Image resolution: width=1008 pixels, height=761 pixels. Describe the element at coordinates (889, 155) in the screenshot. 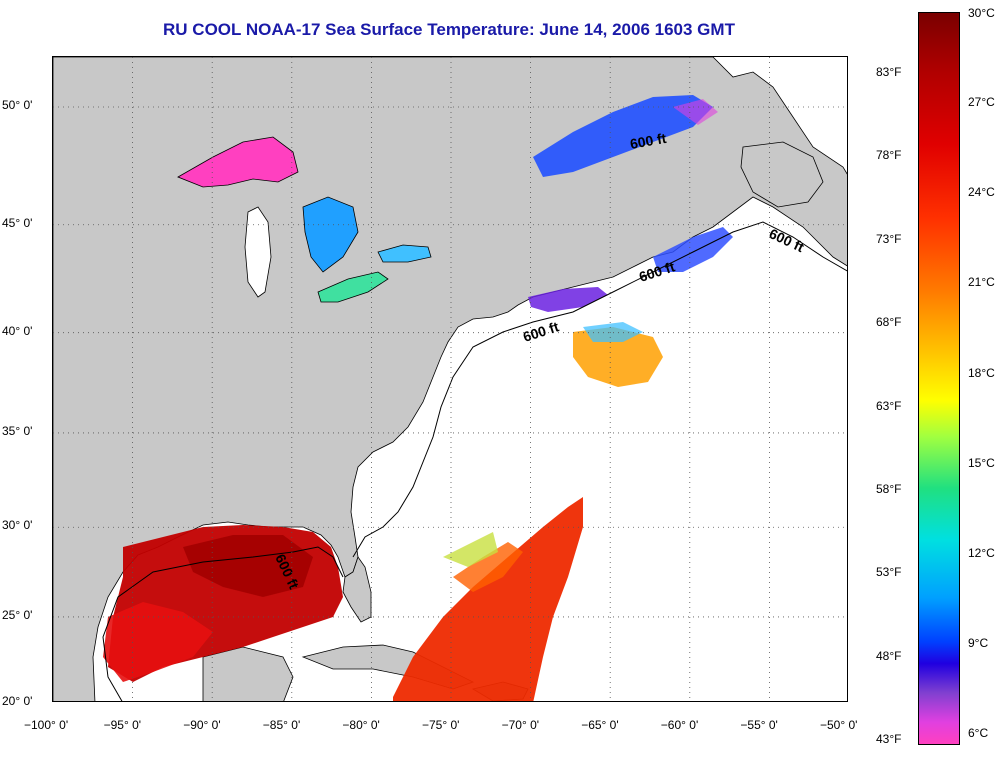

I see `colorbar-fahrenheit-label: 78°F` at that location.